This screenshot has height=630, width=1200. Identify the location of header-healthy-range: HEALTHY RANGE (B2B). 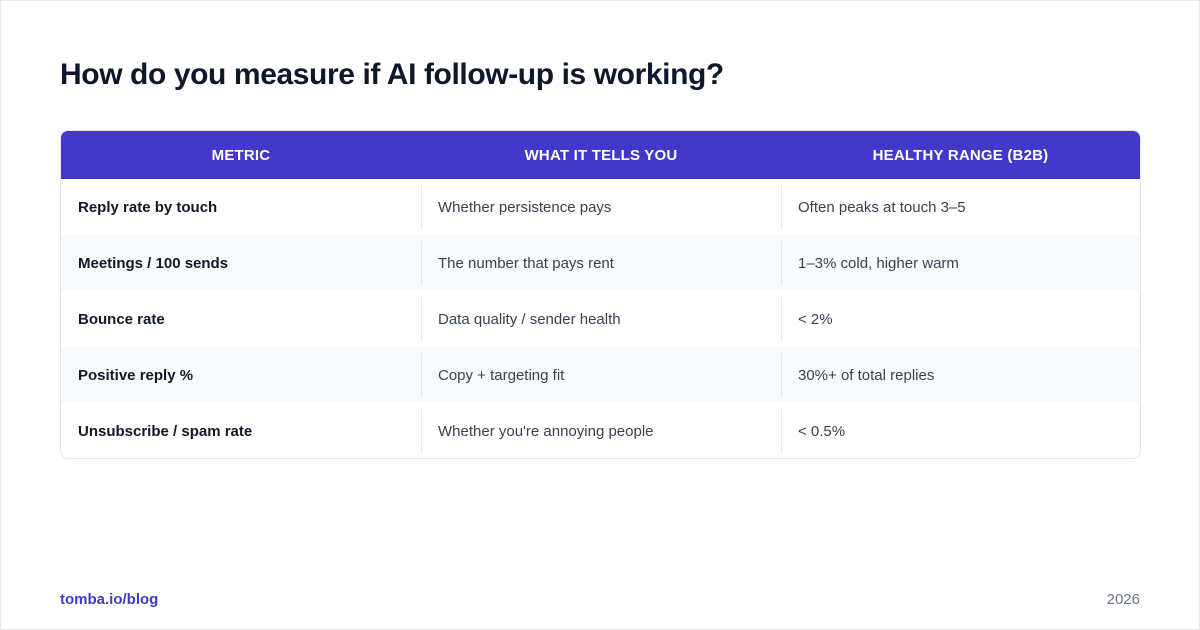
(960, 155).